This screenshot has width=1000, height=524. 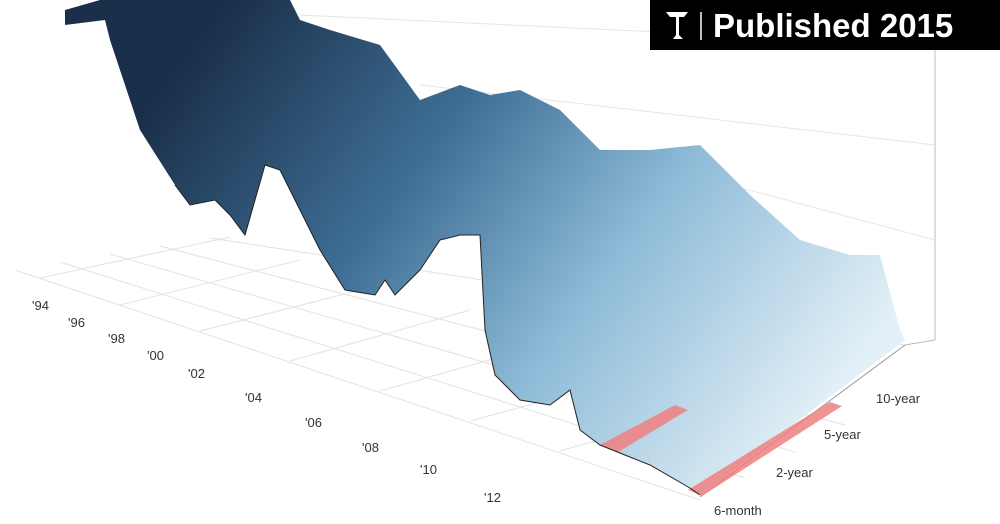 I want to click on maturity-label: 10-year, so click(x=898, y=398).